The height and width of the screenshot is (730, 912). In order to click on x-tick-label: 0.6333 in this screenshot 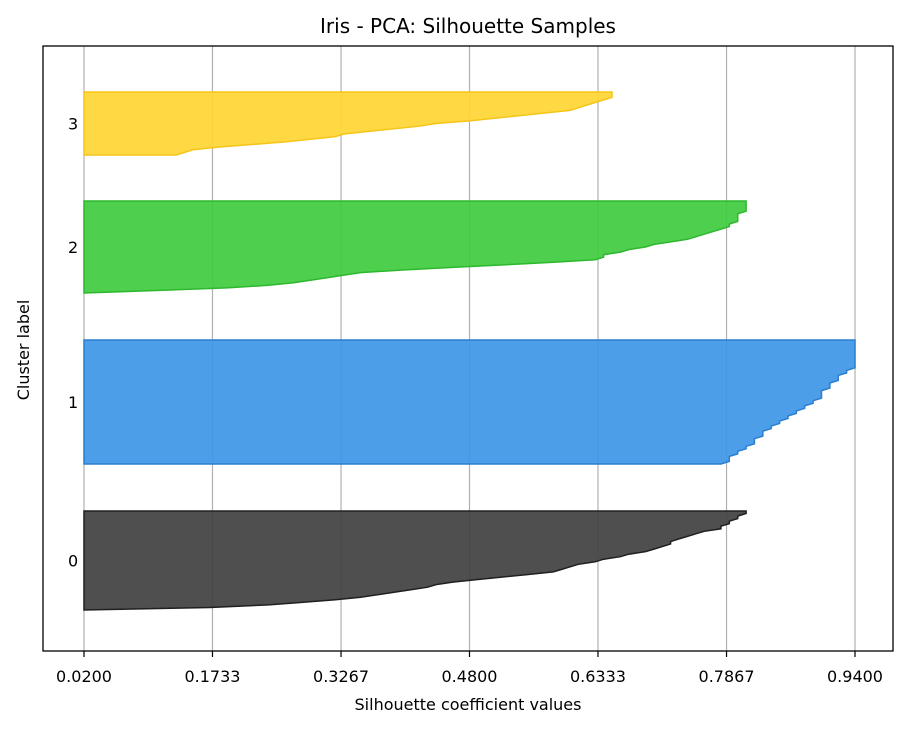, I will do `click(598, 676)`.